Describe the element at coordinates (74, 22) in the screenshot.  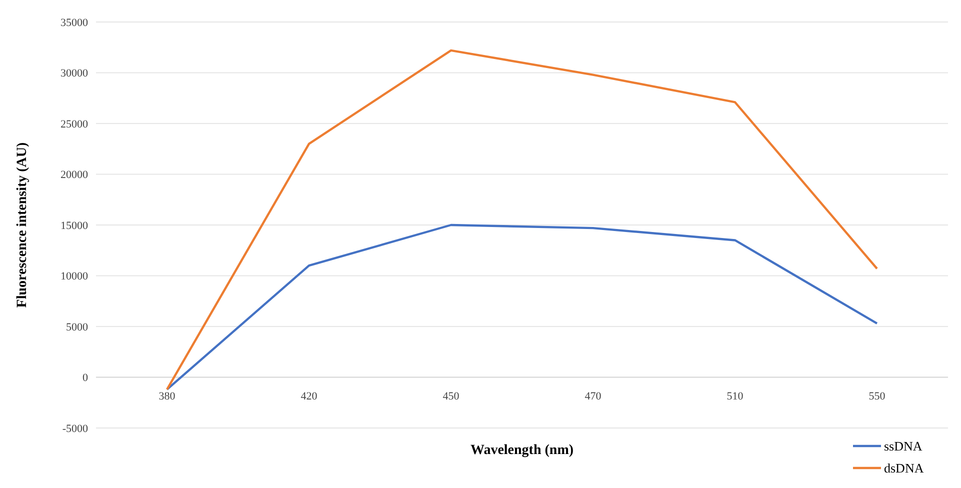
I see `y-tick-label: 35000` at that location.